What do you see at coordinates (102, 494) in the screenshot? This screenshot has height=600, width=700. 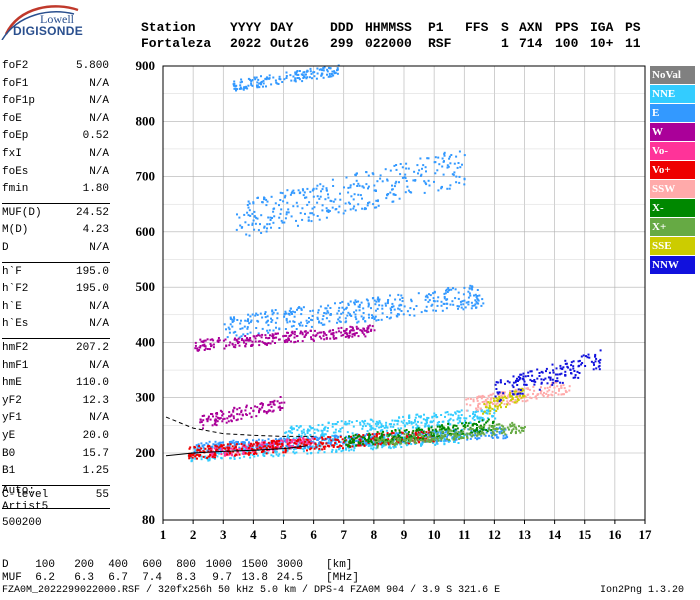 I see `param-value: 55` at bounding box center [102, 494].